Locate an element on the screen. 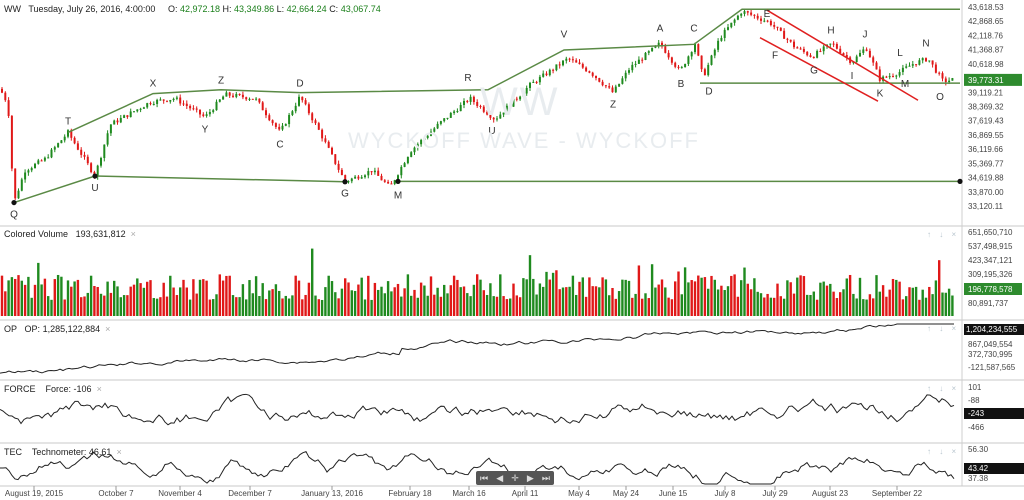 The height and width of the screenshot is (500, 1024). op-pane-controls: ↑ ↓ × is located at coordinates (943, 328).